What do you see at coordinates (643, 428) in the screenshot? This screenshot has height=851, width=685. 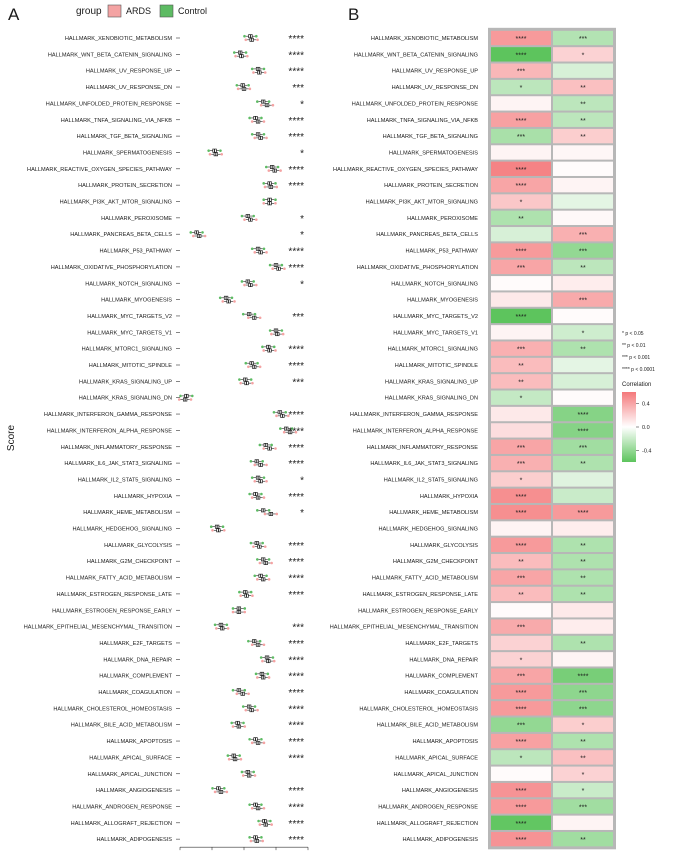 I see `colorbar-ticks: 0.4 0.0 -0.4` at bounding box center [643, 428].